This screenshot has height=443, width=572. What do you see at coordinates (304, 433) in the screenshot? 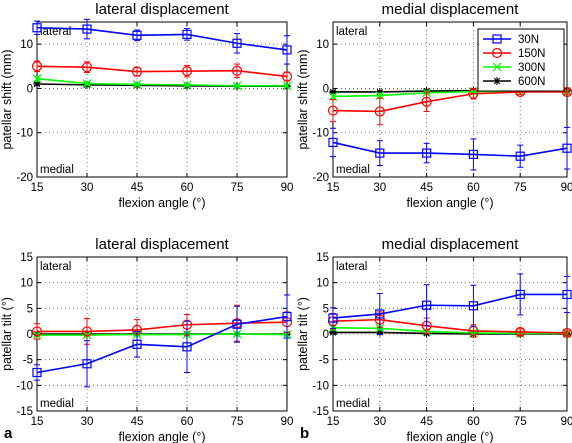
I see `panel-letter-b: b` at bounding box center [304, 433].